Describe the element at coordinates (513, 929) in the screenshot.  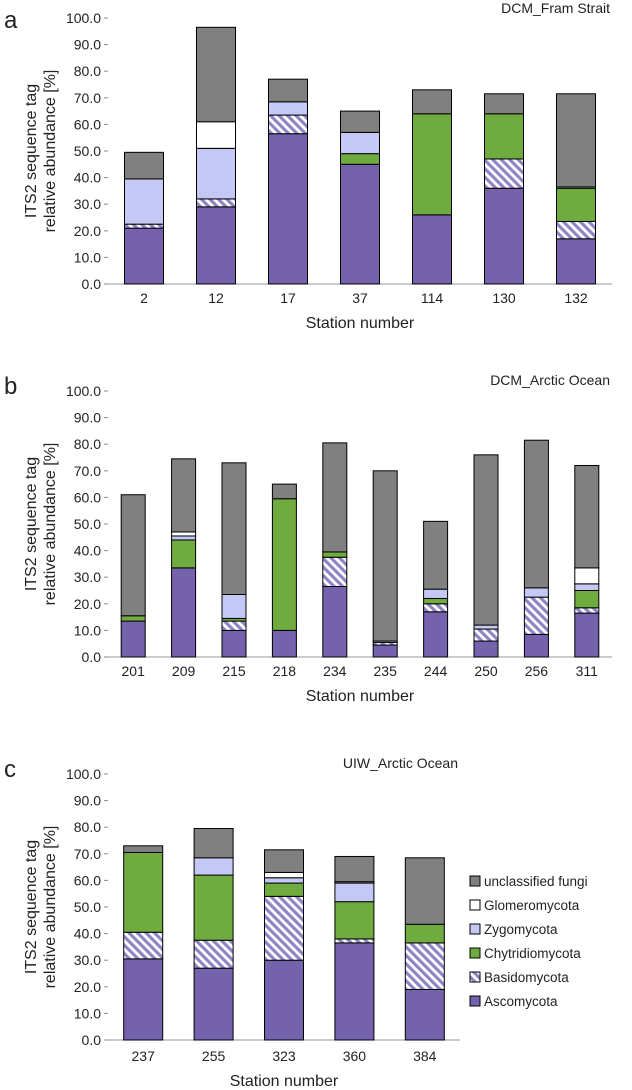
I see `legend-item-zygomycota: Zygomycota` at that location.